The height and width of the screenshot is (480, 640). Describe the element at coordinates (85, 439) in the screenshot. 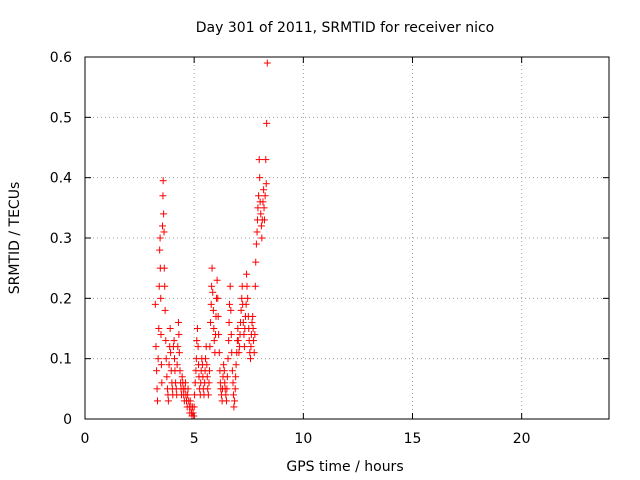

I see `x-tick-label: 0` at that location.